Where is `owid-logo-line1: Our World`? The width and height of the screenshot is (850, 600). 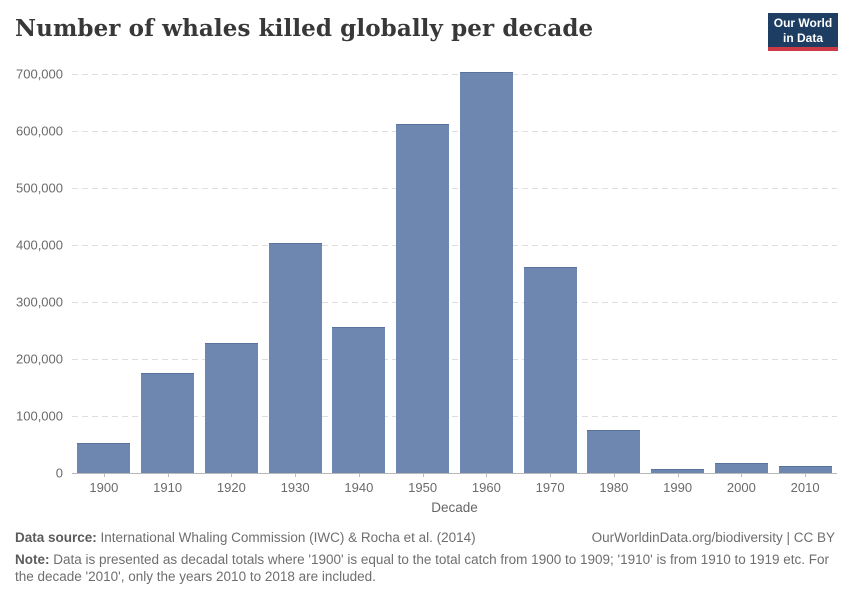
owid-logo-line1: Our World is located at coordinates (803, 23).